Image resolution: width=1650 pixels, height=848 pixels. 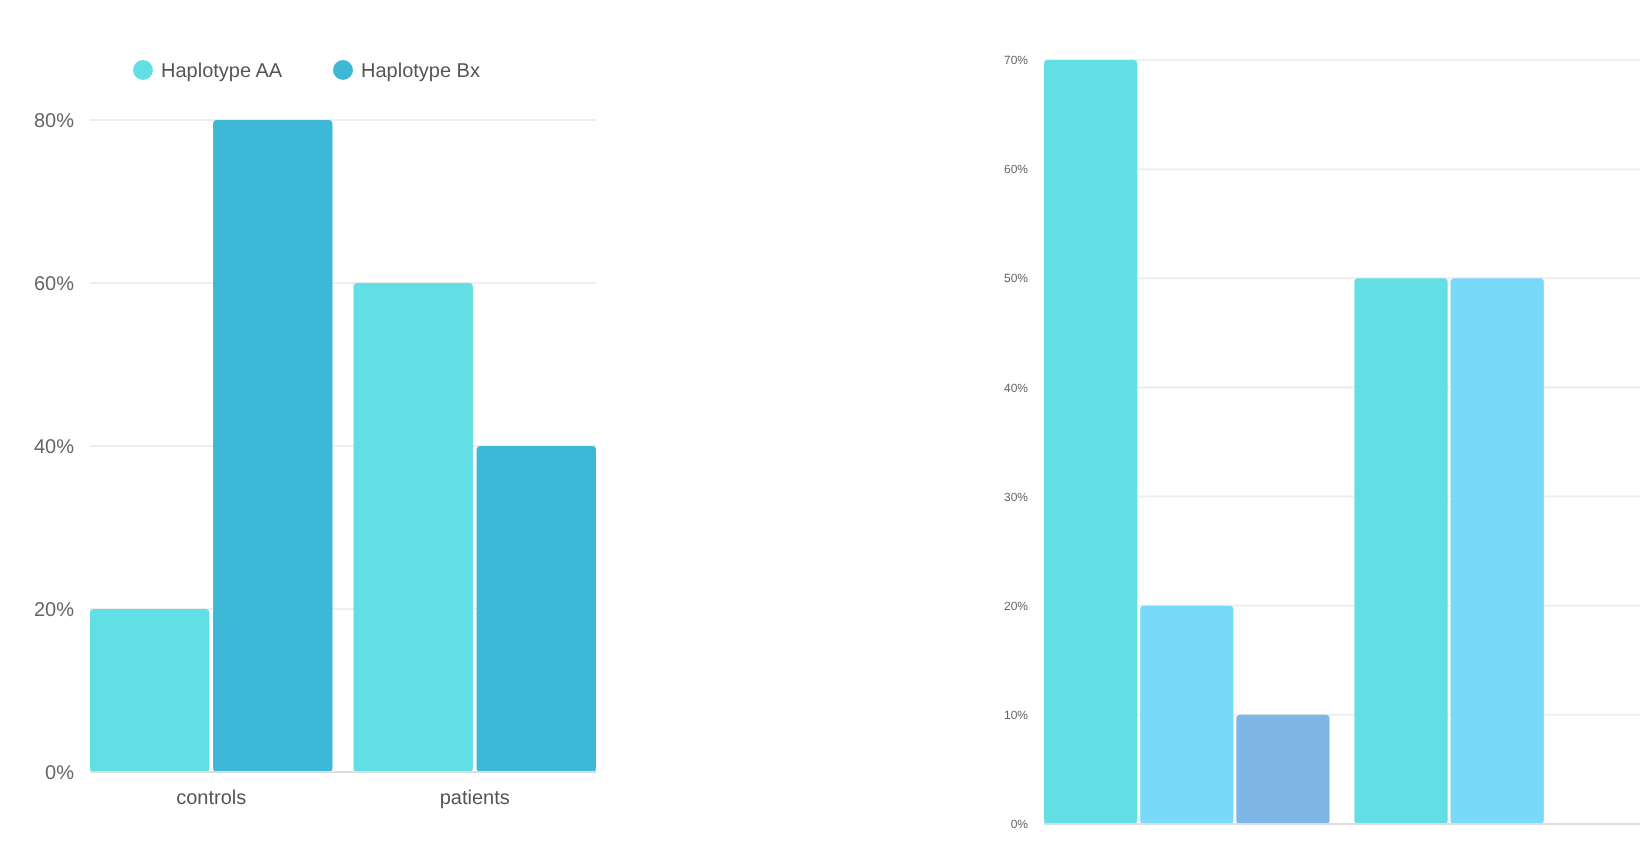 What do you see at coordinates (211, 799) in the screenshot?
I see `x-tick-label: controls` at bounding box center [211, 799].